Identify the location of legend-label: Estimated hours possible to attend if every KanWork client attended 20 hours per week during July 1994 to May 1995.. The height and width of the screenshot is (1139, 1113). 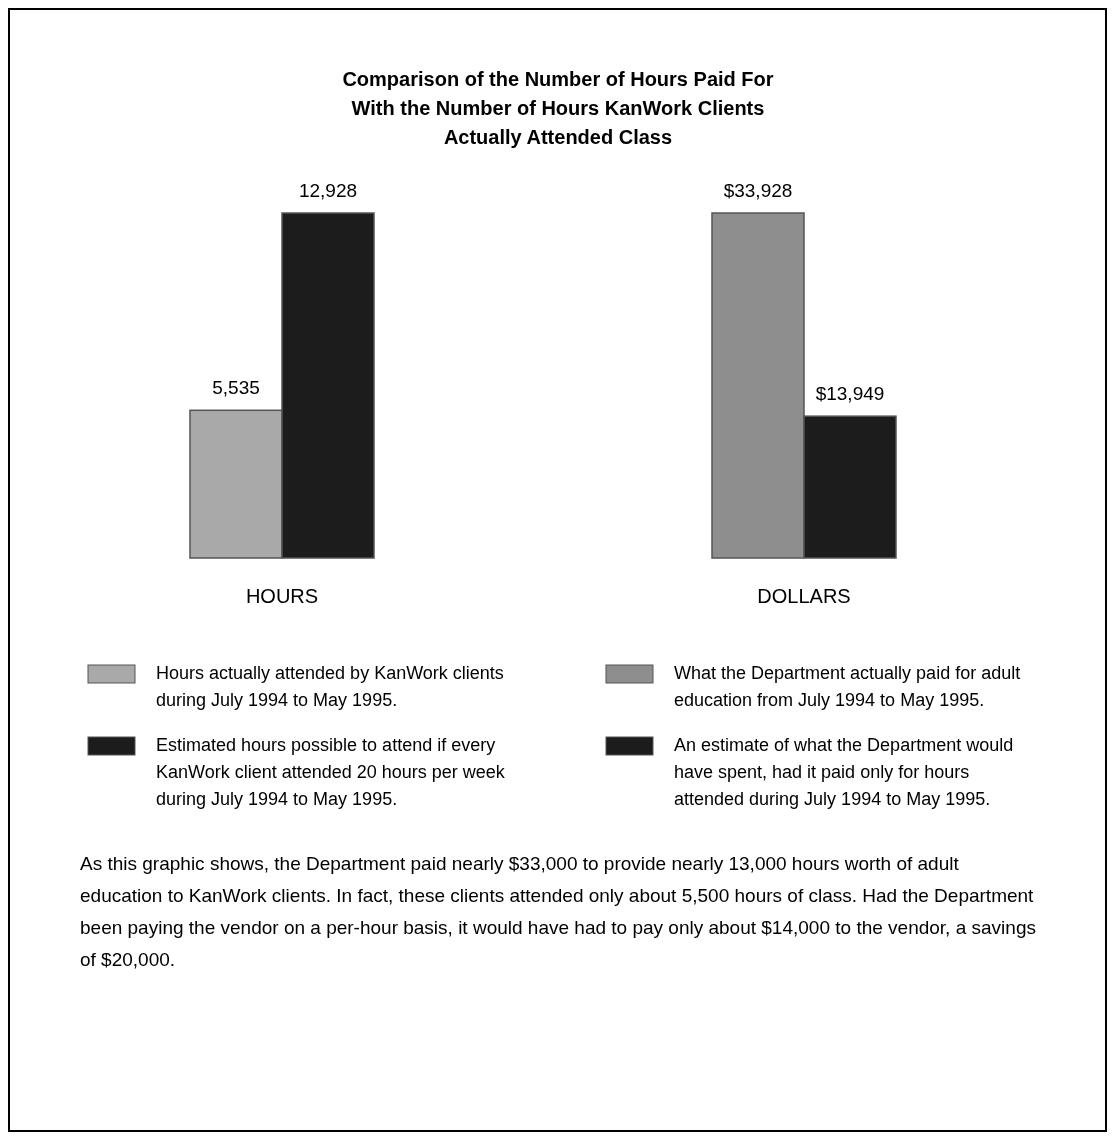
(331, 772).